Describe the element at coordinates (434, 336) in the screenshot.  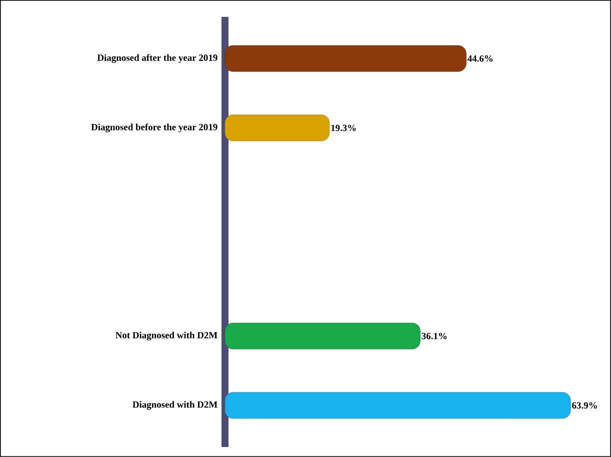
I see `data-label: 36.1%` at that location.